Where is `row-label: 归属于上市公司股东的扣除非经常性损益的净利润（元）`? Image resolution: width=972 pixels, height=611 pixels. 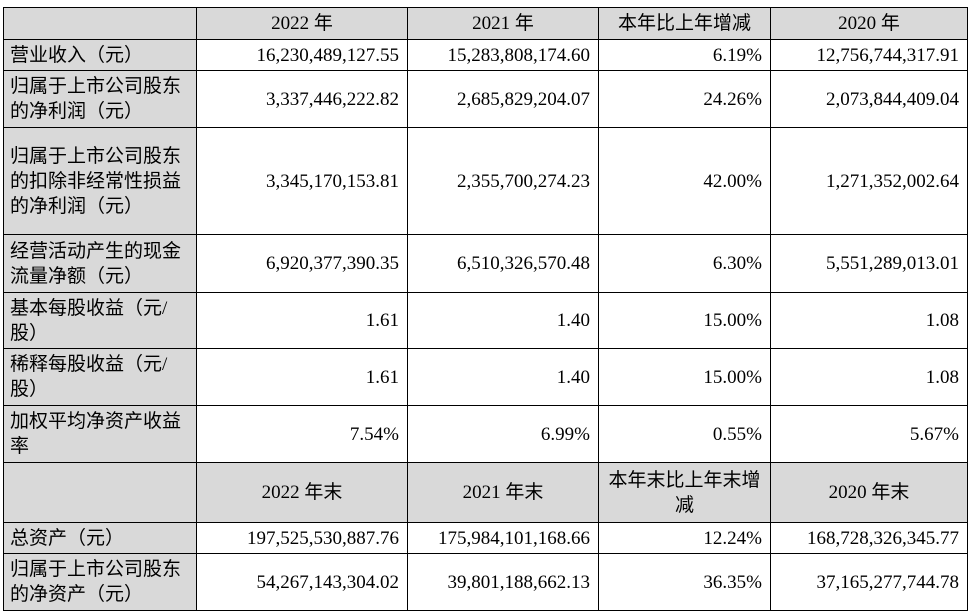 row-label: 归属于上市公司股东的扣除非经常性损益的净利润（元） is located at coordinates (100, 181).